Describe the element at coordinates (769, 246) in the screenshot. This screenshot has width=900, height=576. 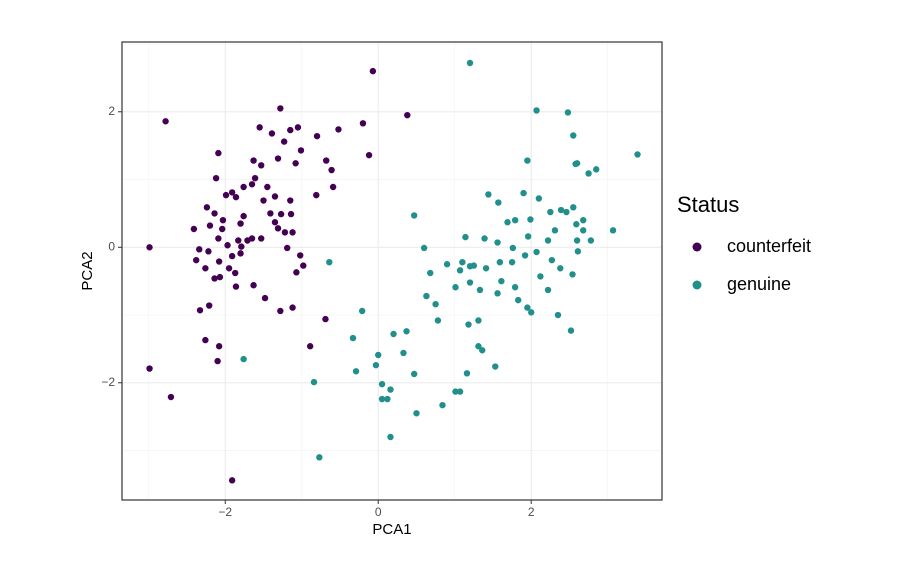
I see `legend-label: counterfeit` at that location.